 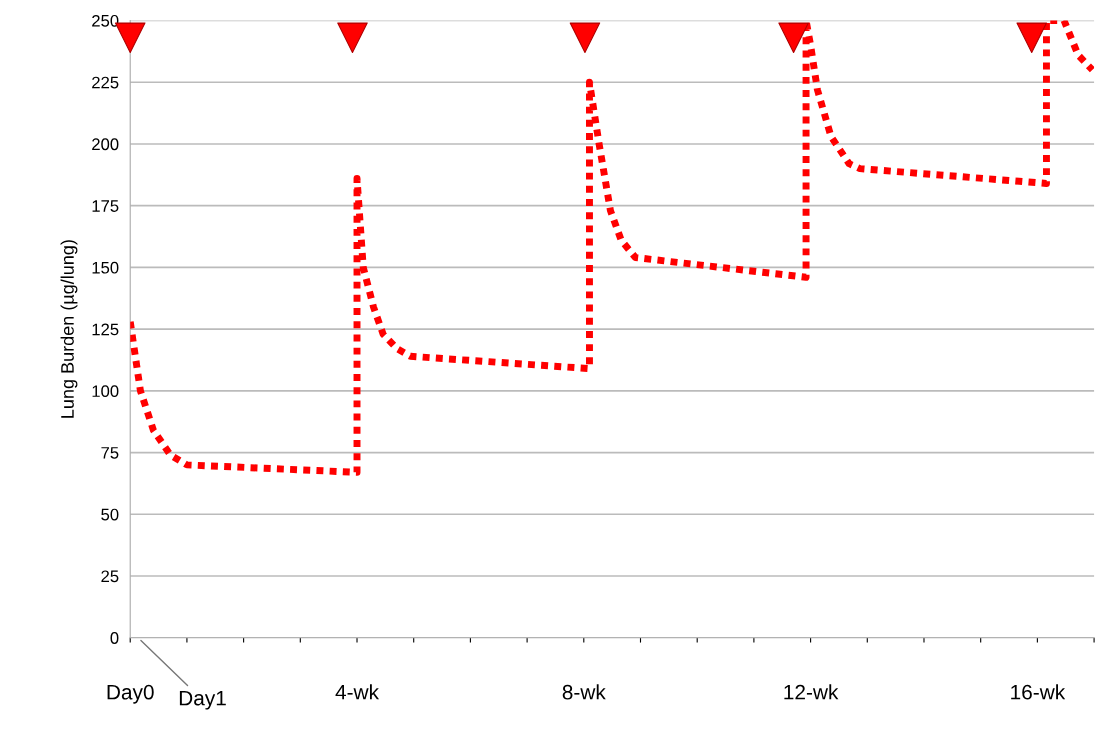 What do you see at coordinates (584, 692) in the screenshot?
I see `x-tick-label: 8-wk` at bounding box center [584, 692].